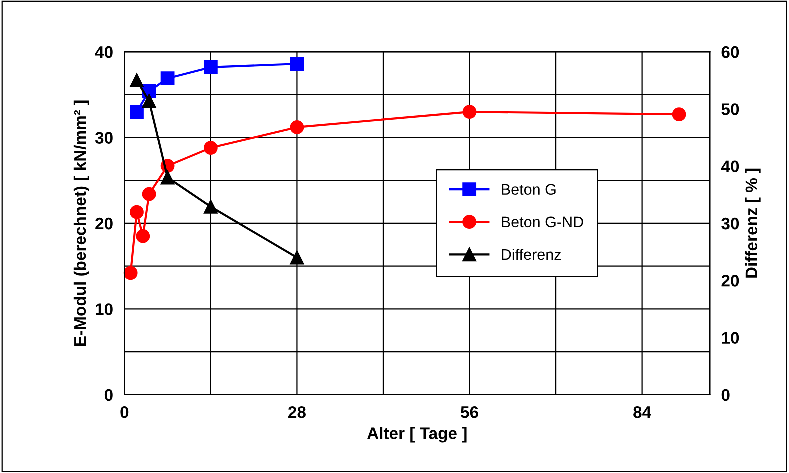  Describe the element at coordinates (753, 223) in the screenshot. I see `y2-axis-title: Differenz [ % ]` at that location.